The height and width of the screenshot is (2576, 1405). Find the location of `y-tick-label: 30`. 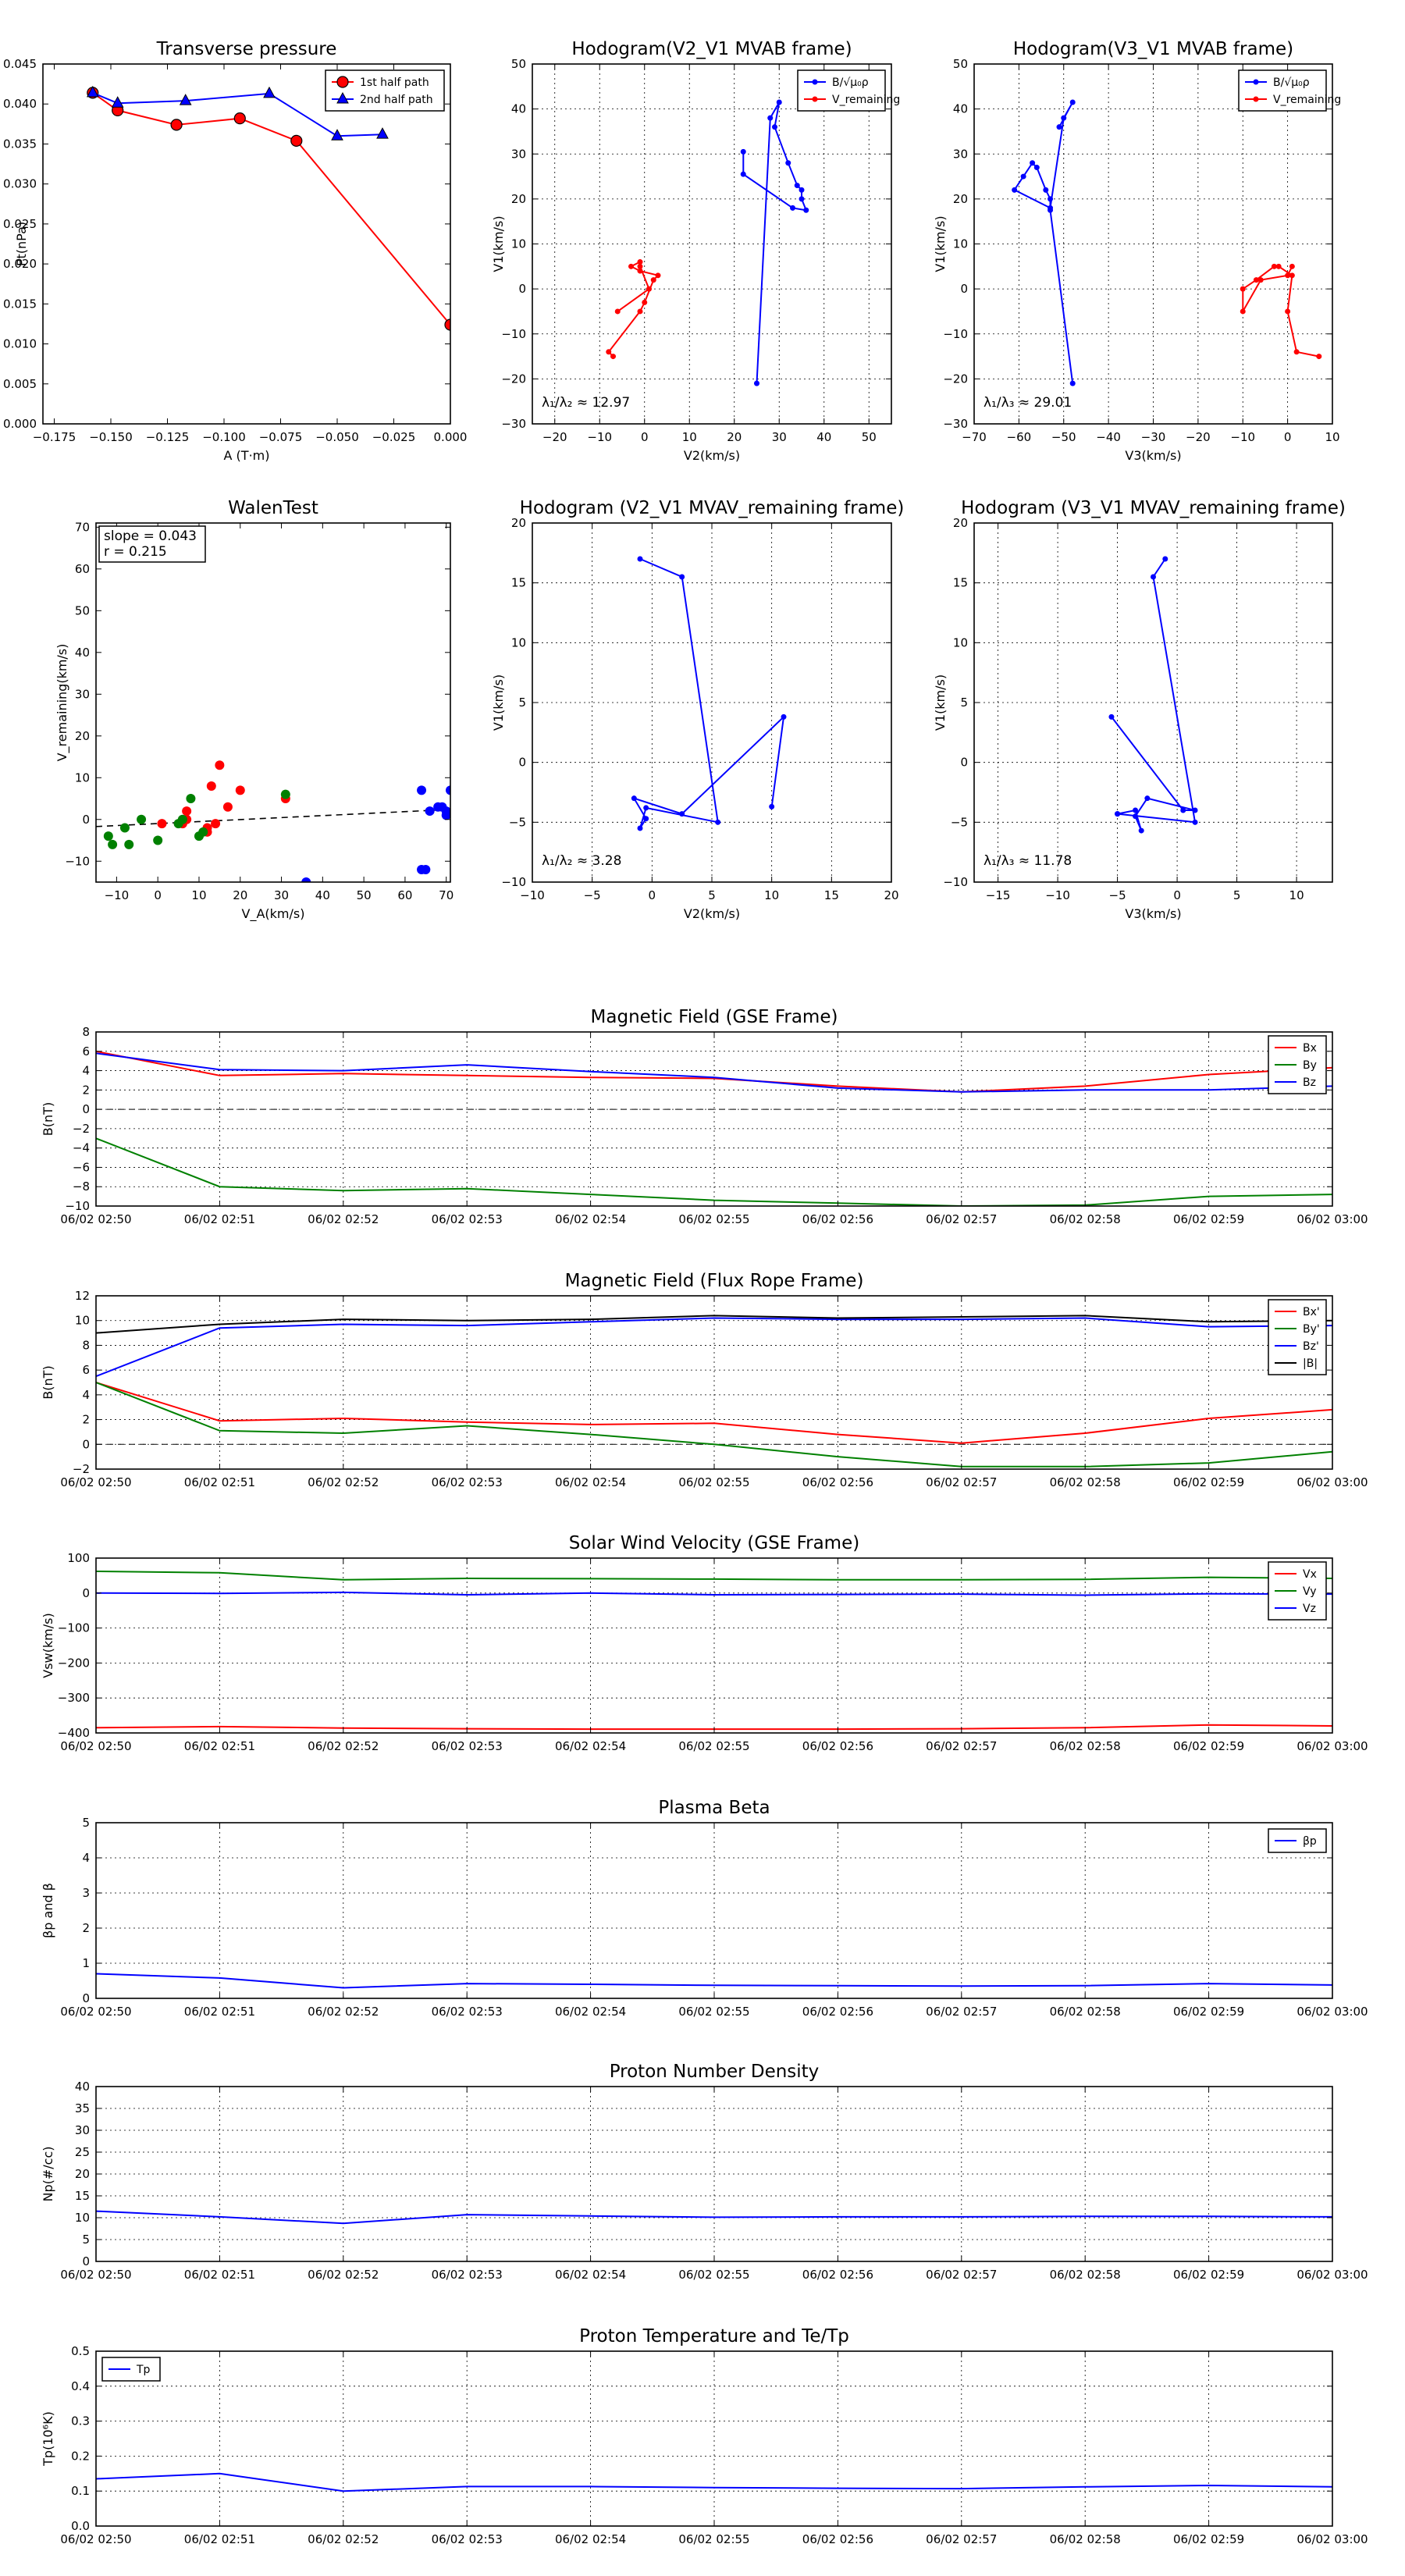

y-tick-label: 30 is located at coordinates (82, 2130).